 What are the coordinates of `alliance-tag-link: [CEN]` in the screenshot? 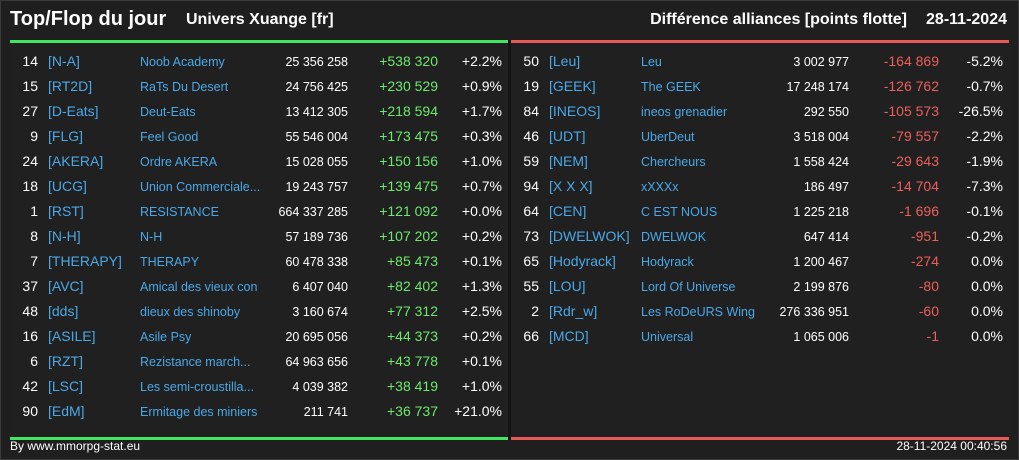 It's located at (568, 211).